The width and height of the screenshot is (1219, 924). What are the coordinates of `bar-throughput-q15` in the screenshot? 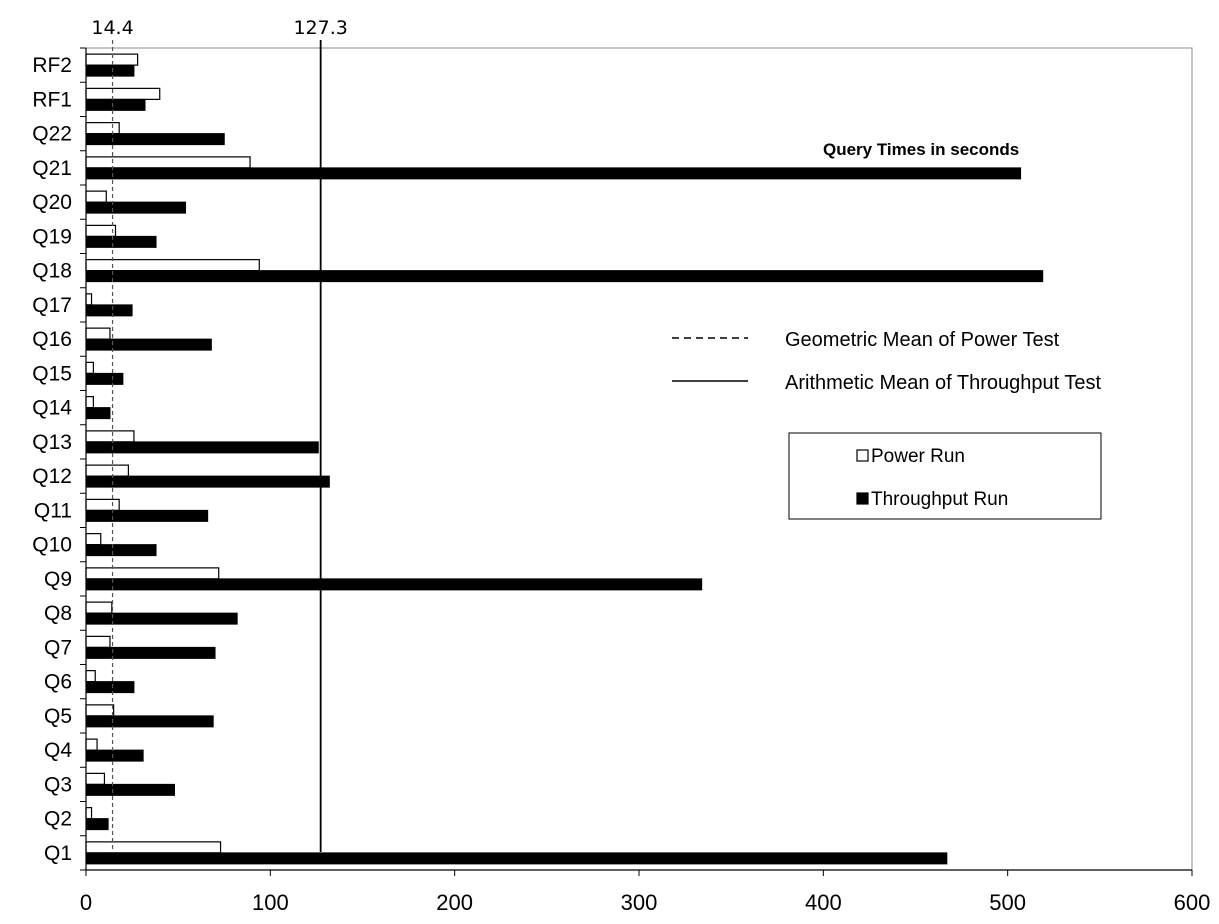 It's located at (104, 378).